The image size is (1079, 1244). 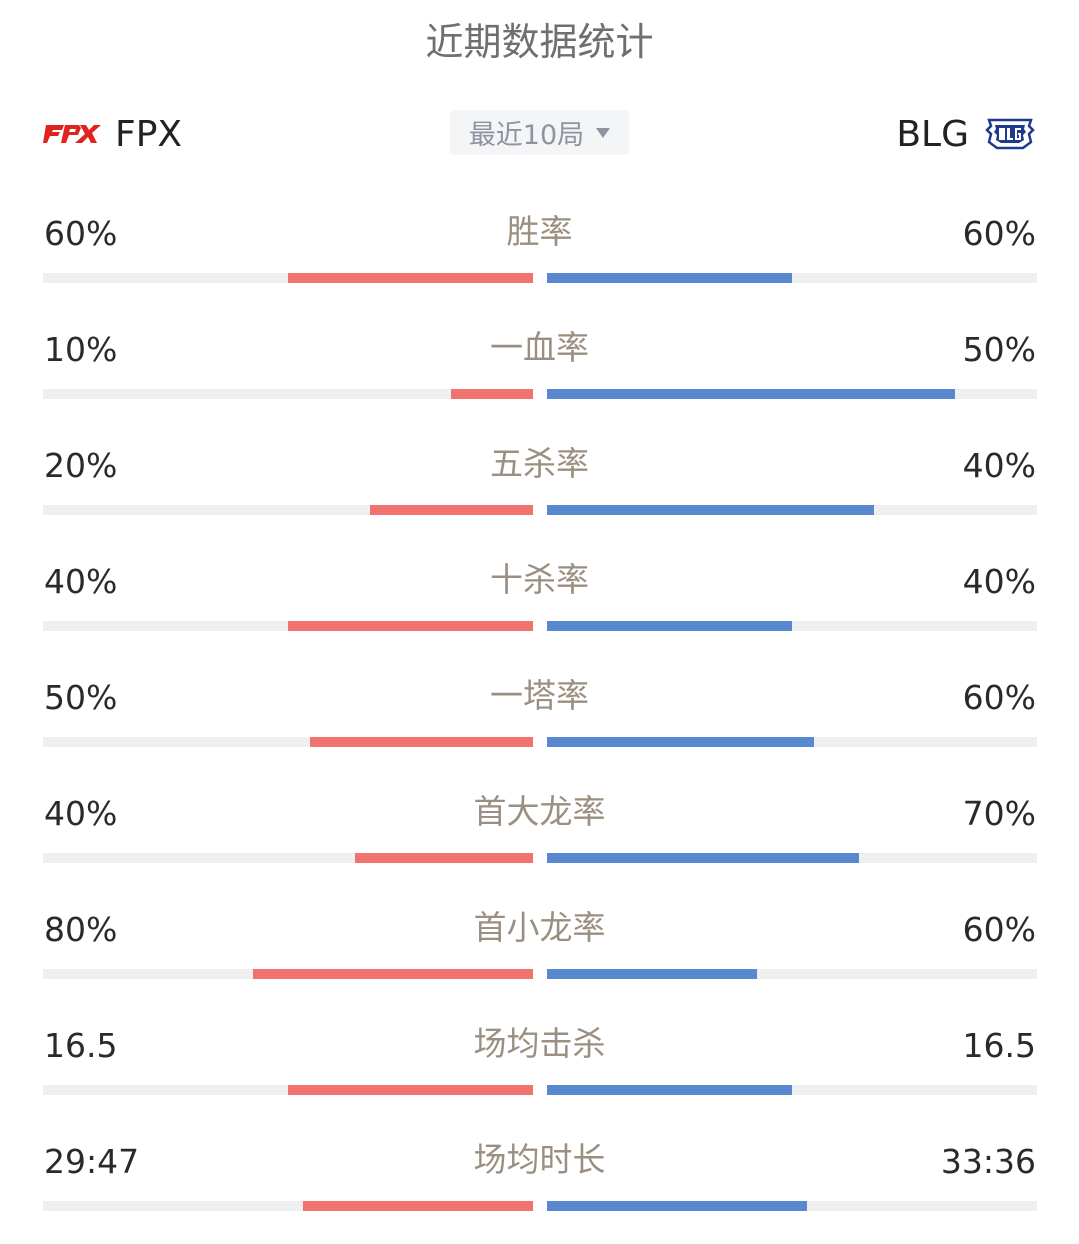 I want to click on stat-left-value: 10%, so click(x=81, y=349).